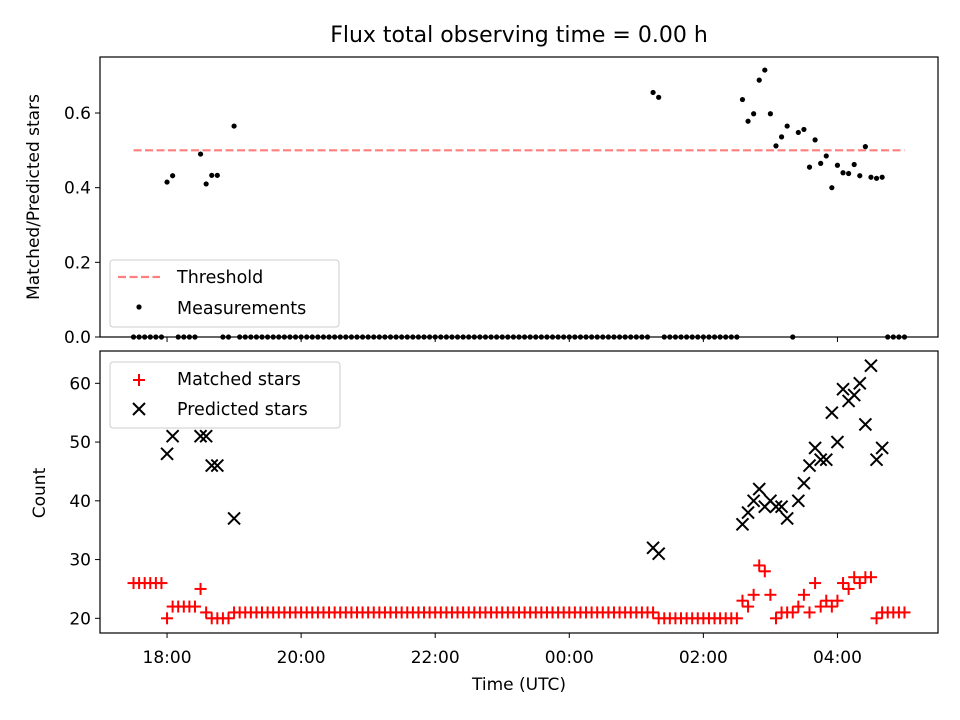  I want to click on x-tick-label: 04:00, so click(837, 658).